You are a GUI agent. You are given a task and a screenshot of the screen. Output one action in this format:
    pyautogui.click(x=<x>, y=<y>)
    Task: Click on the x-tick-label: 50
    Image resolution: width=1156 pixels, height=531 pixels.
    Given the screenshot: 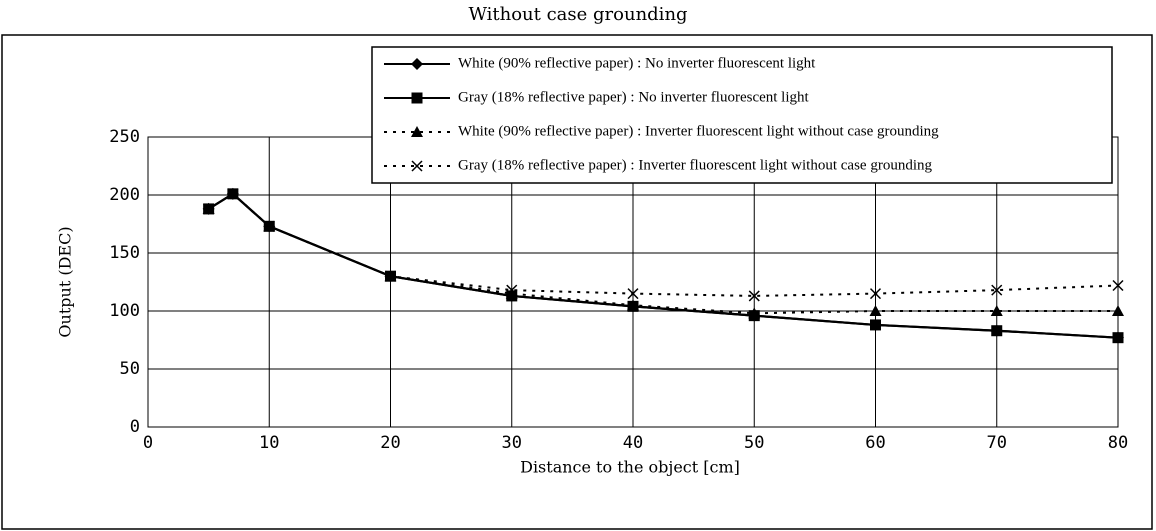 What is the action you would take?
    pyautogui.click(x=754, y=443)
    